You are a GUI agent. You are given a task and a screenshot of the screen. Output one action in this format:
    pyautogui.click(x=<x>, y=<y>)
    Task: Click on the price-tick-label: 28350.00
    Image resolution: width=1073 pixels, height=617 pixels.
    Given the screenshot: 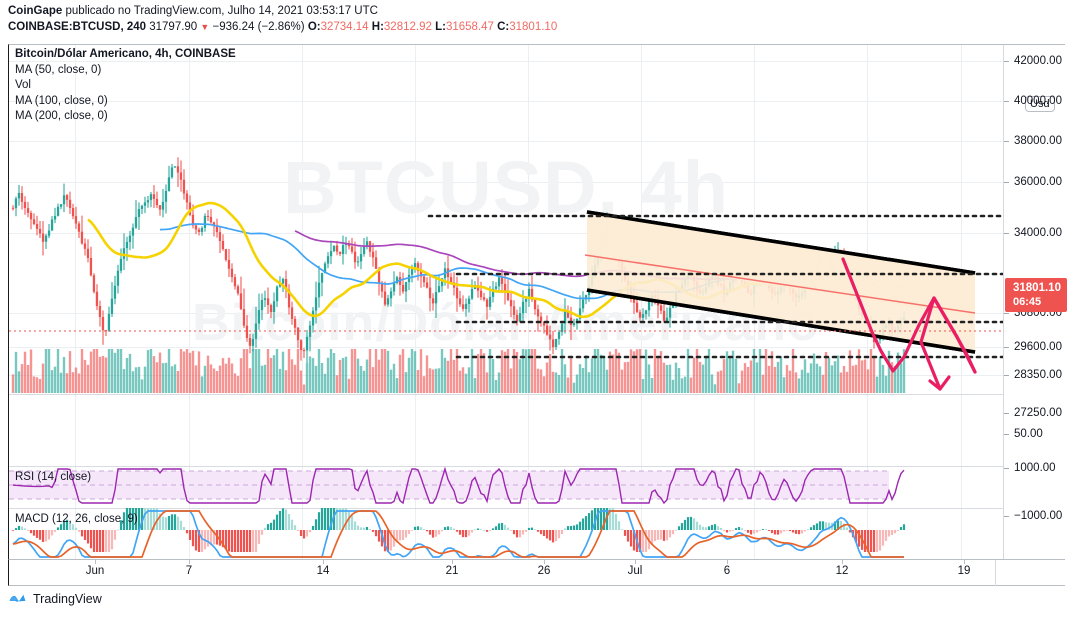 What is the action you would take?
    pyautogui.click(x=1038, y=375)
    